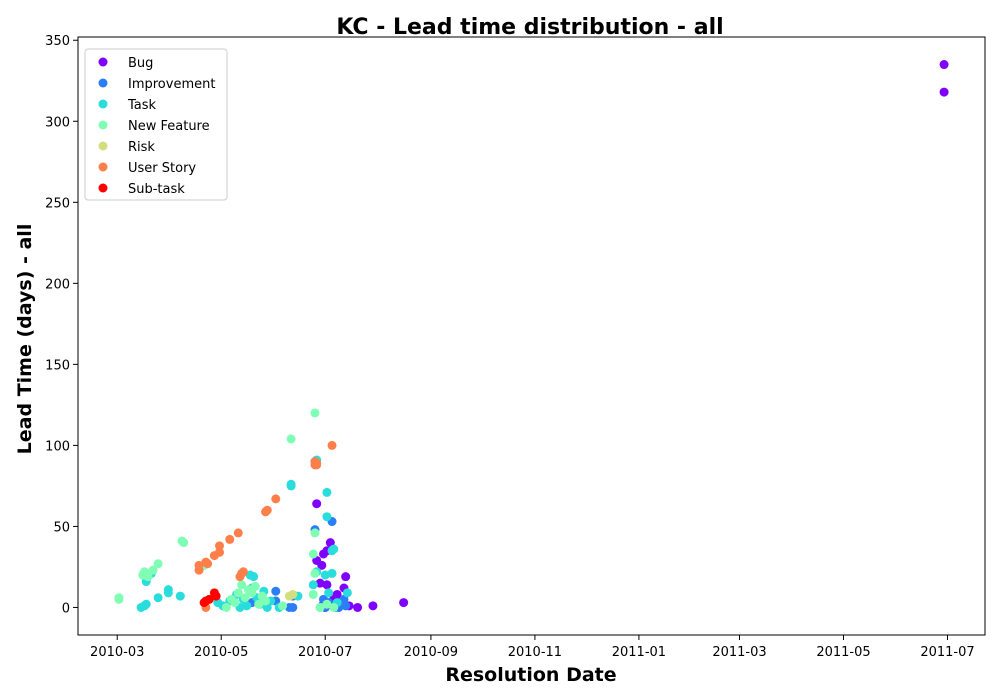  Describe the element at coordinates (117, 652) in the screenshot. I see `x-tick-label: 2010-03` at that location.